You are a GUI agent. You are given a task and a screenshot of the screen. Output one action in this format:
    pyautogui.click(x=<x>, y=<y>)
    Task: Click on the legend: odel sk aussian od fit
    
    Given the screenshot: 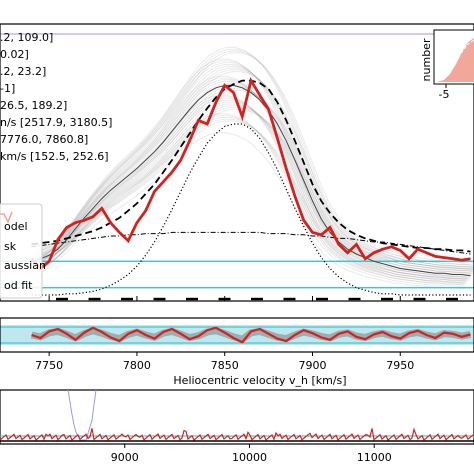 What is the action you would take?
    pyautogui.click(x=23, y=251)
    